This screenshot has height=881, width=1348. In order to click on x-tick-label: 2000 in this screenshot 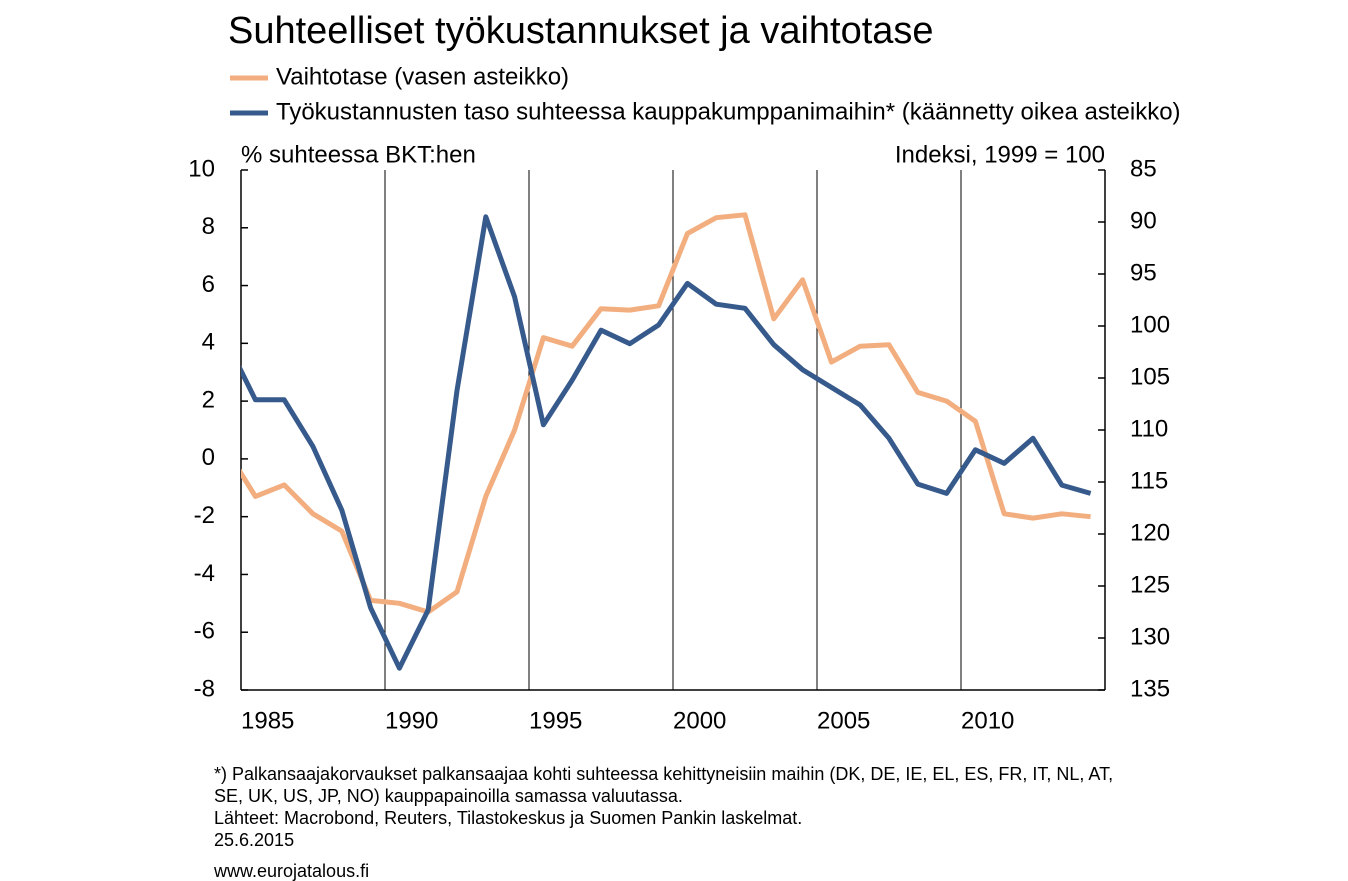, I will do `click(699, 720)`.